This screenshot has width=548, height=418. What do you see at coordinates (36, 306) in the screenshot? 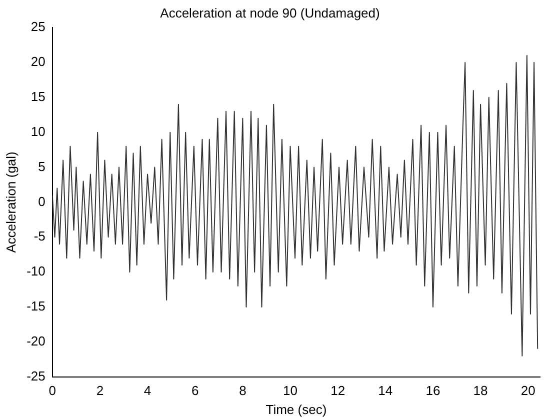
I see `y-tick-label: -15` at bounding box center [36, 306].